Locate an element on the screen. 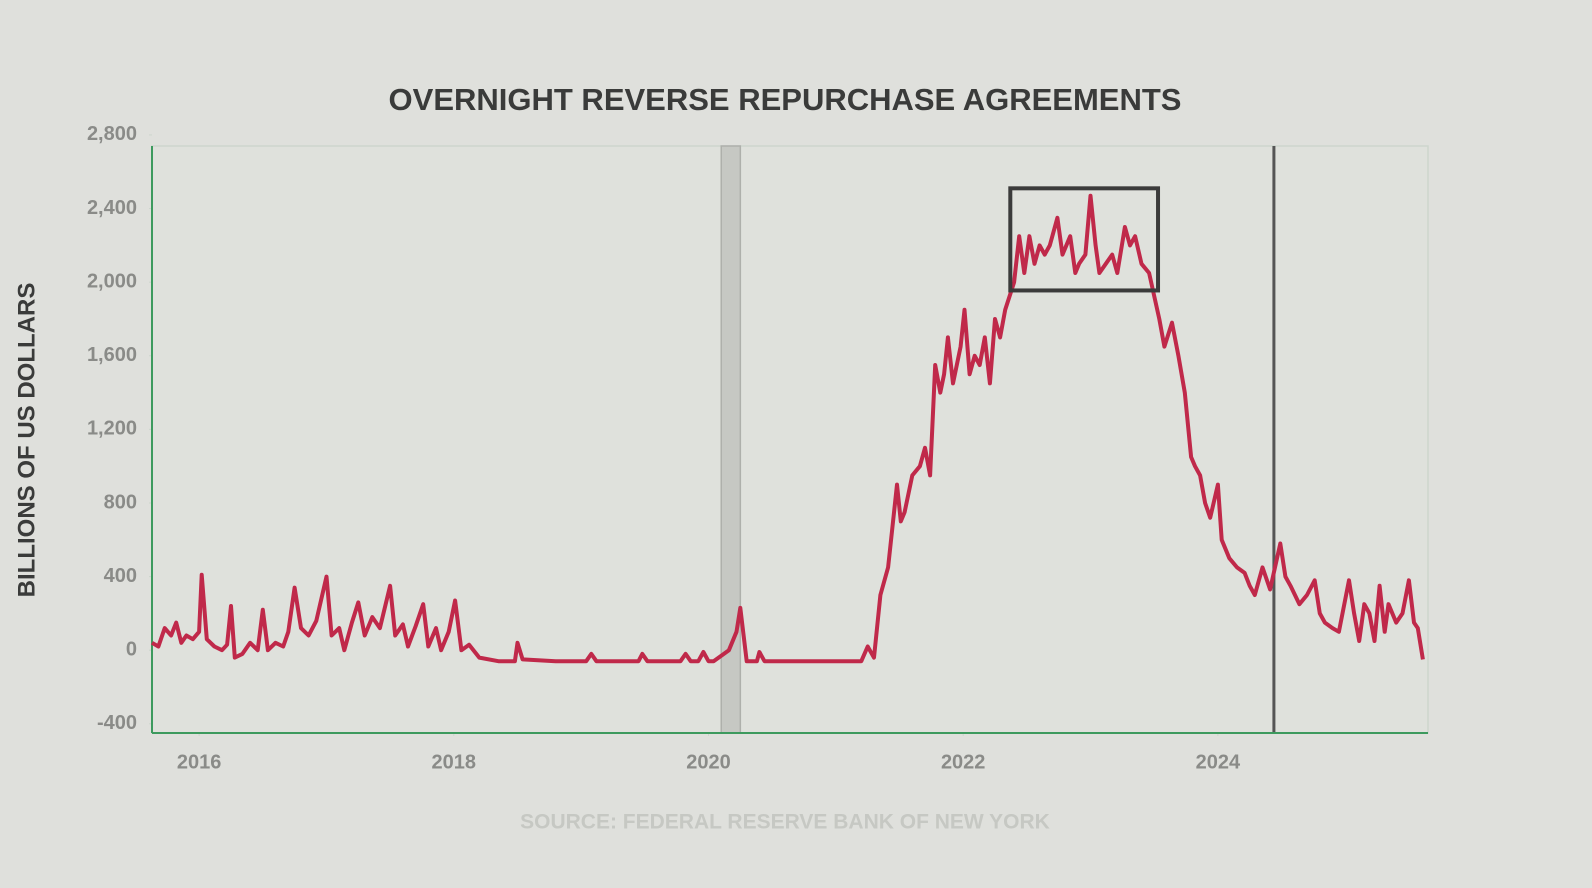 The height and width of the screenshot is (888, 1592). y-axis-label: BILLIONS OF US DOLLARS is located at coordinates (26, 440).